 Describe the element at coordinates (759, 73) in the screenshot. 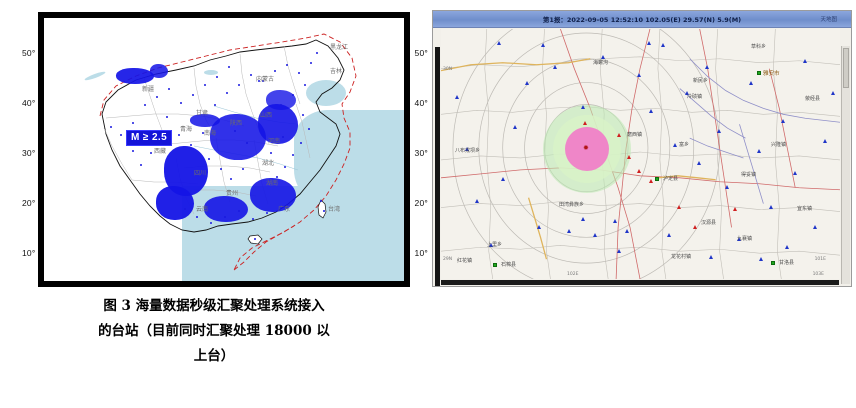

I see `city-marker-yaan` at that location.